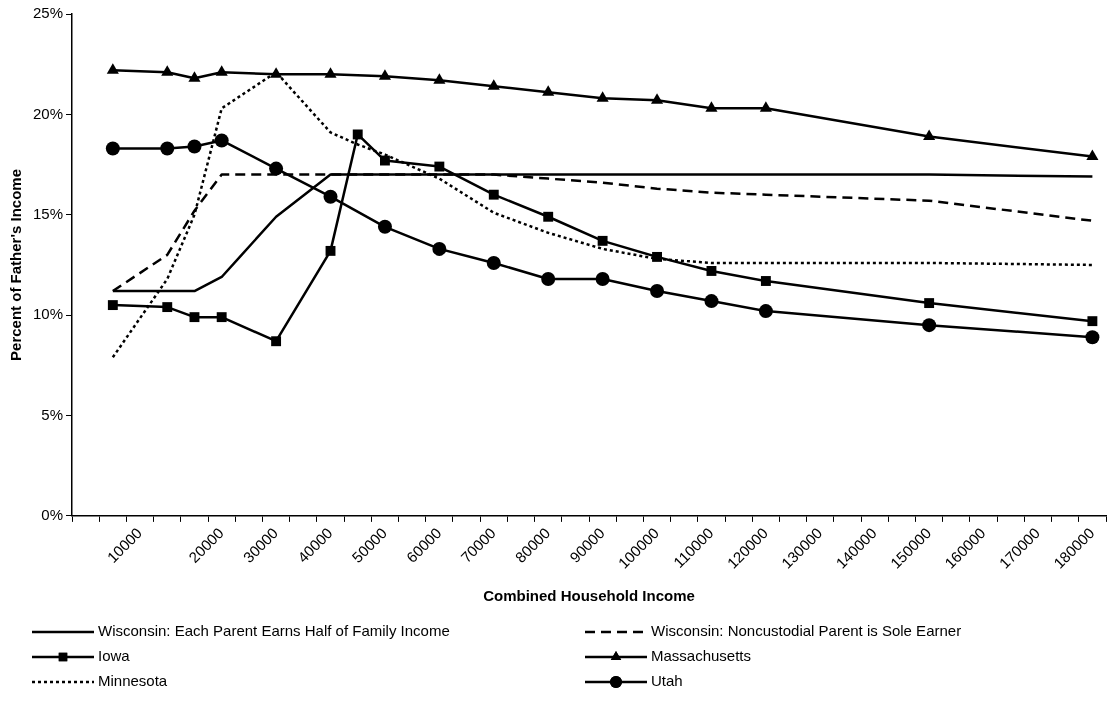 This screenshot has height=708, width=1113. What do you see at coordinates (16, 264) in the screenshot?
I see `y-axis-title: Percent of Father's Income` at bounding box center [16, 264].